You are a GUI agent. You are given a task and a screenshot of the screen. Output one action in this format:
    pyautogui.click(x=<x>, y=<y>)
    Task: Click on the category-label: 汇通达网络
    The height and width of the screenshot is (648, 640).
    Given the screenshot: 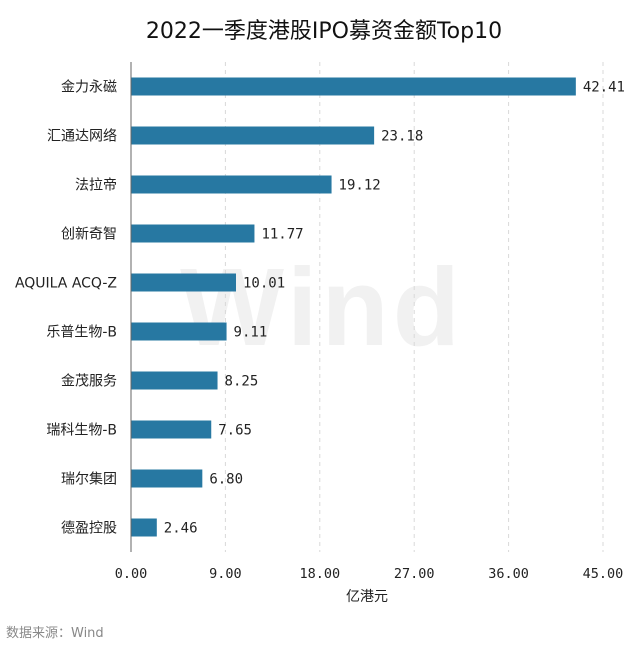 What is the action you would take?
    pyautogui.click(x=82, y=137)
    